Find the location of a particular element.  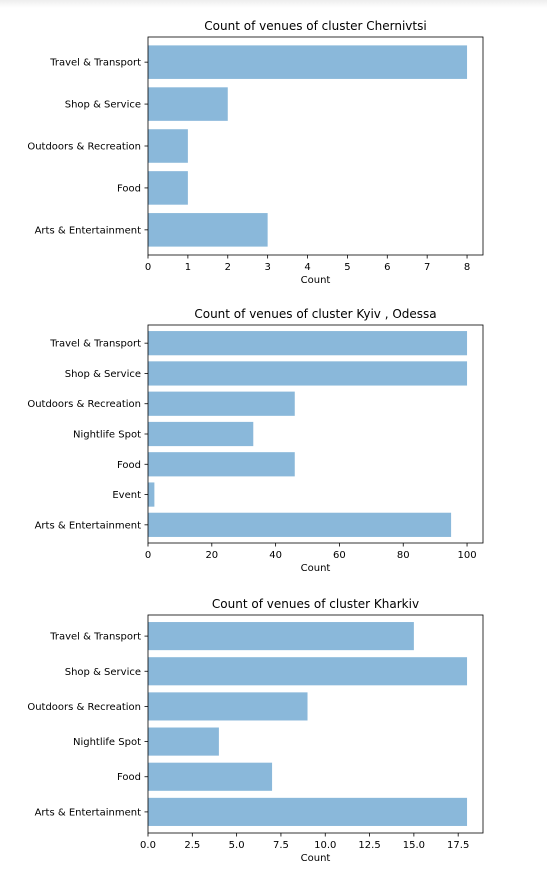

chart-title: Count of venues of cluster Chernivtsi is located at coordinates (315, 26).